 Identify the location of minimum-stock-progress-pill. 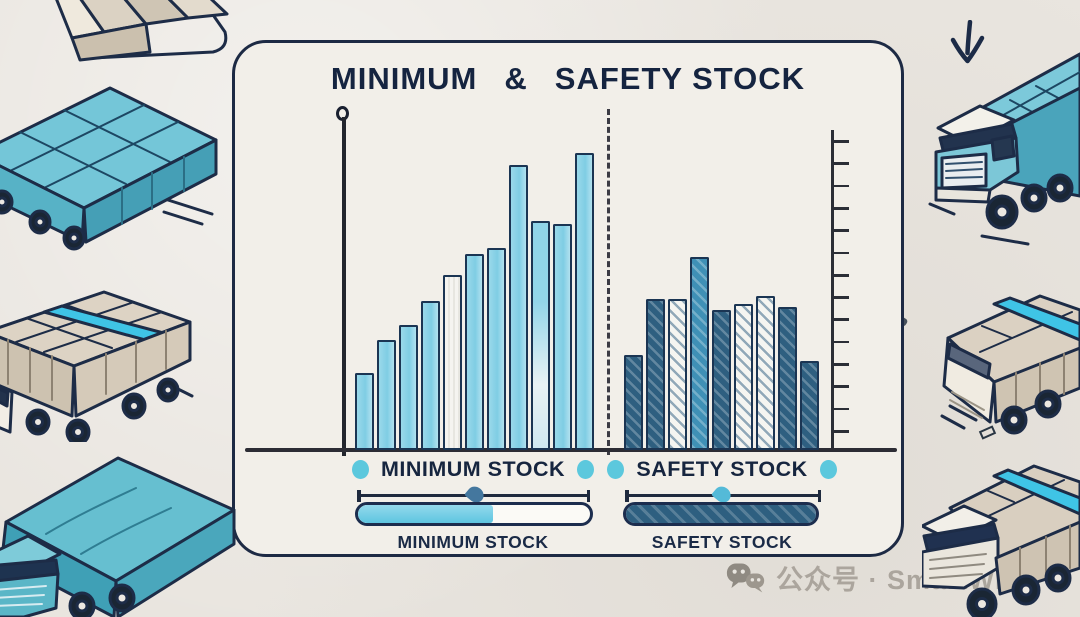
(474, 514).